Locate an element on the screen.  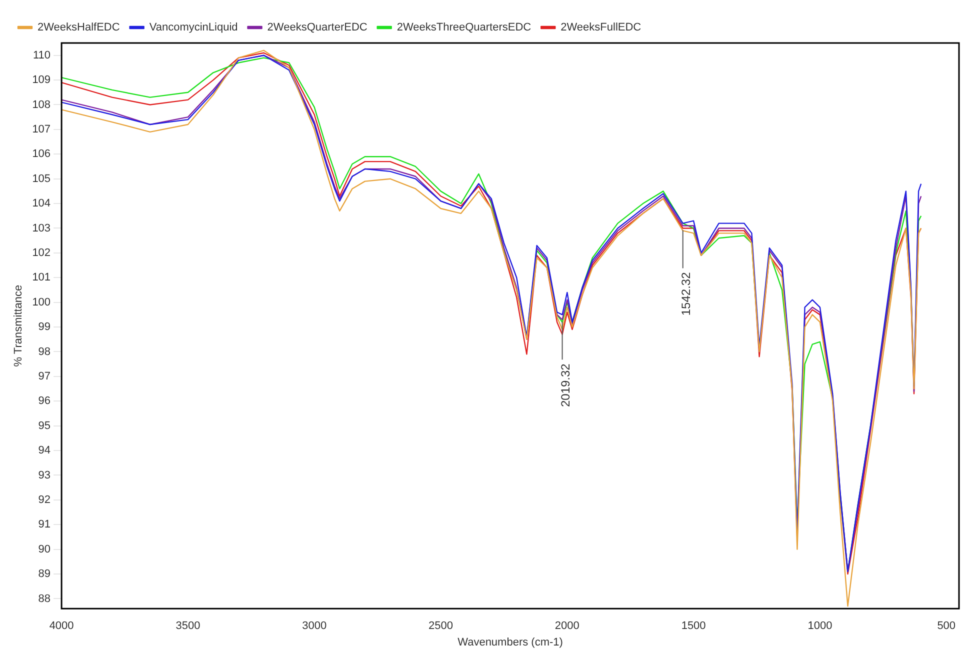
y-tick-label: 94 is located at coordinates (44, 450).